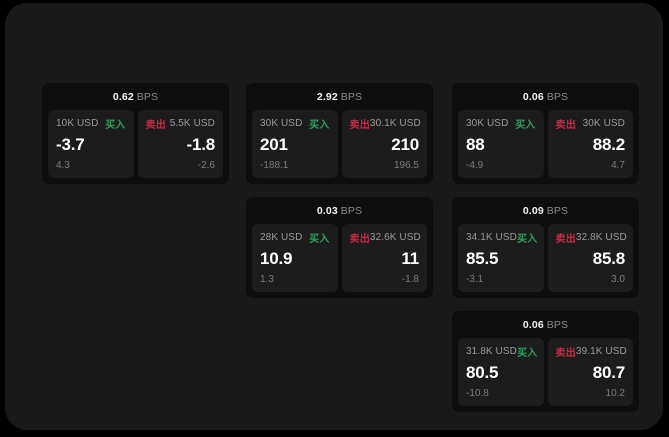 The height and width of the screenshot is (437, 669). What do you see at coordinates (590, 144) in the screenshot?
I see `quote-side-sell: 卖出 30K USD 88.2 4.7` at bounding box center [590, 144].